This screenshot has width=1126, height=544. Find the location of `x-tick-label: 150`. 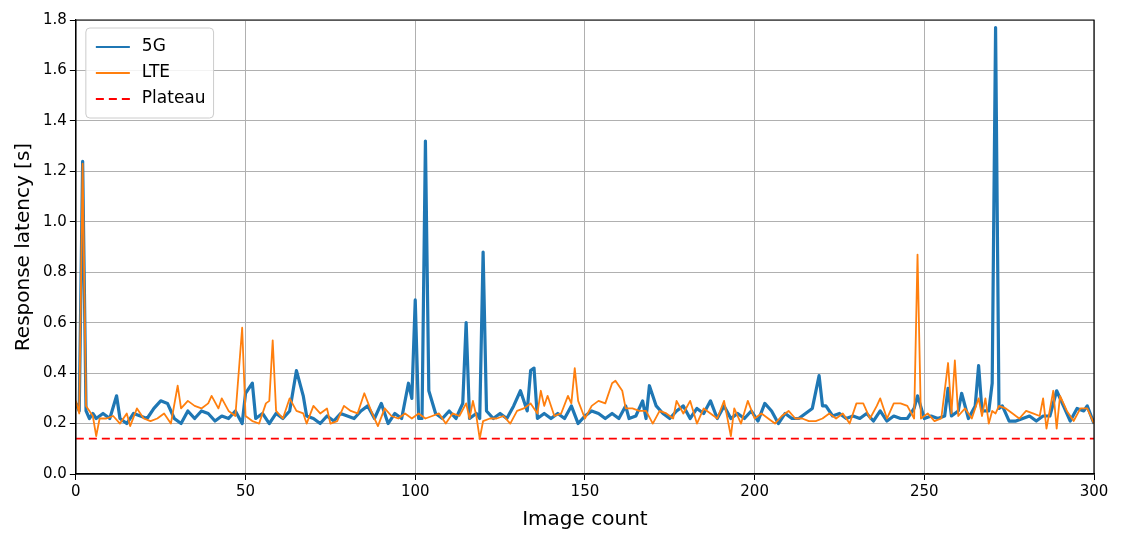

x-tick-label: 150 is located at coordinates (585, 490).